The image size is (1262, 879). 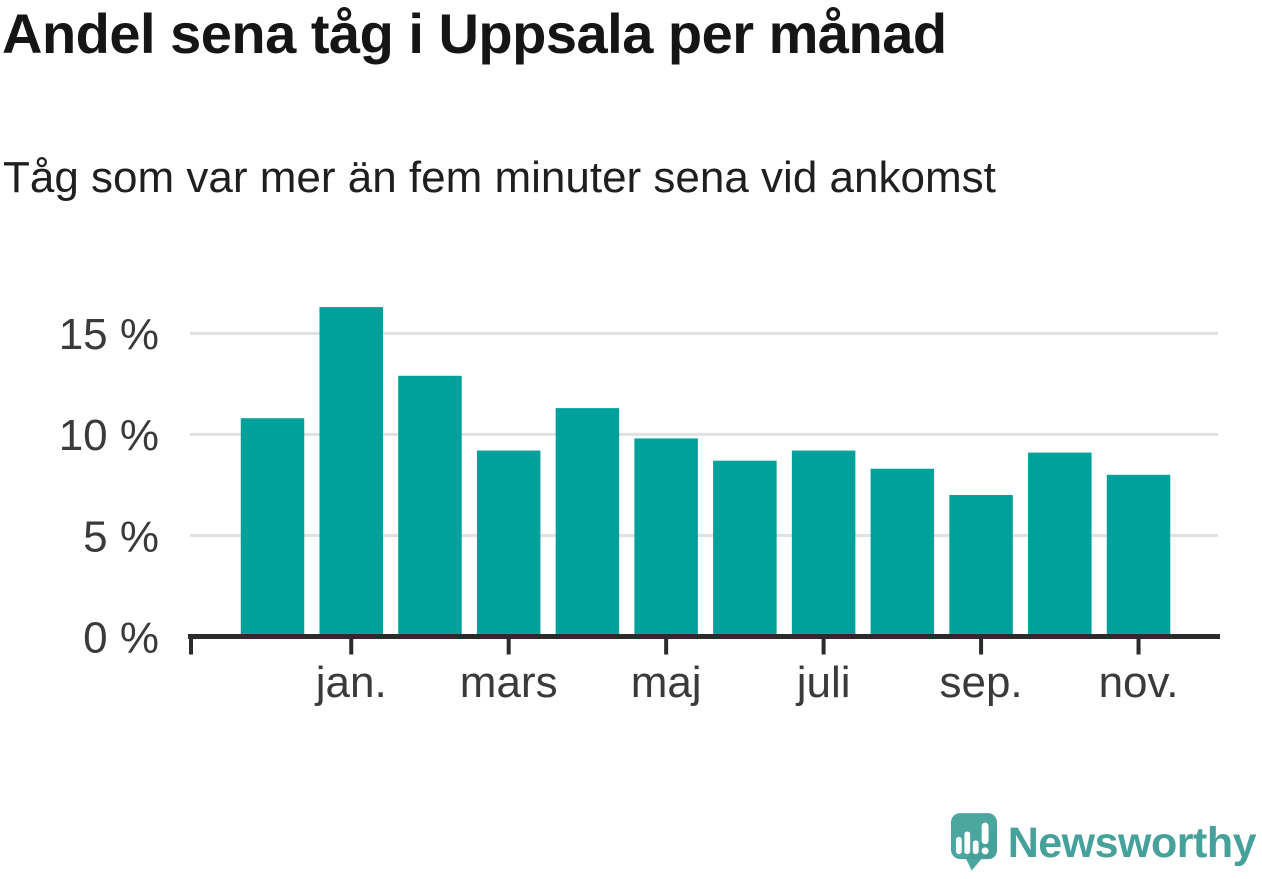 What do you see at coordinates (587, 523) in the screenshot?
I see `bar-apr.` at bounding box center [587, 523].